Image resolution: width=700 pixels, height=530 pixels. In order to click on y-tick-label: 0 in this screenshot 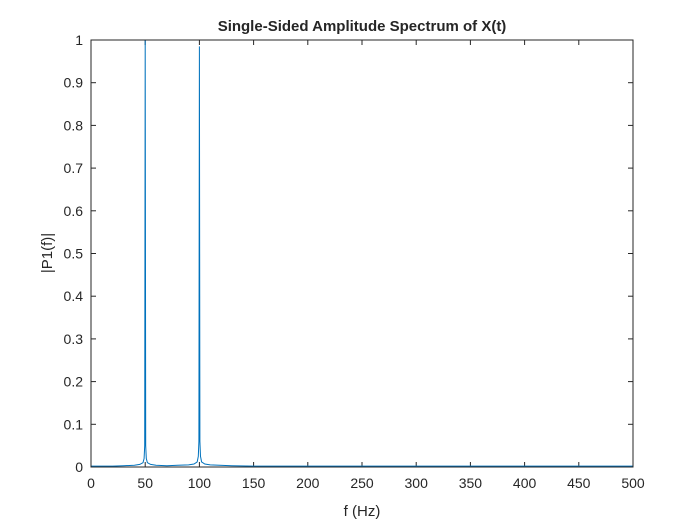, I will do `click(79, 467)`.